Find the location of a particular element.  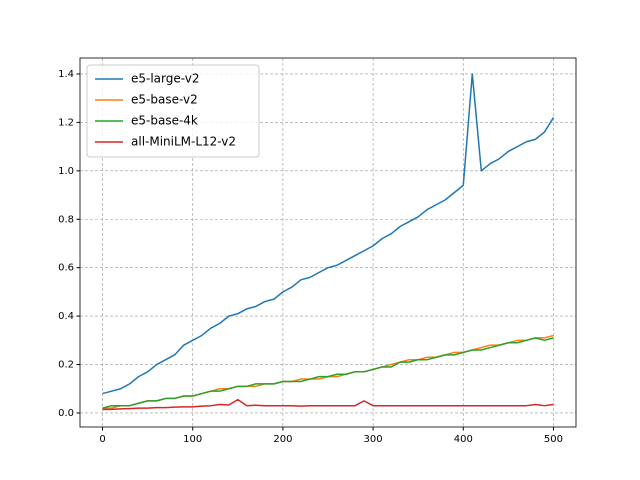

y-tick-label: 0.2 is located at coordinates (66, 365).